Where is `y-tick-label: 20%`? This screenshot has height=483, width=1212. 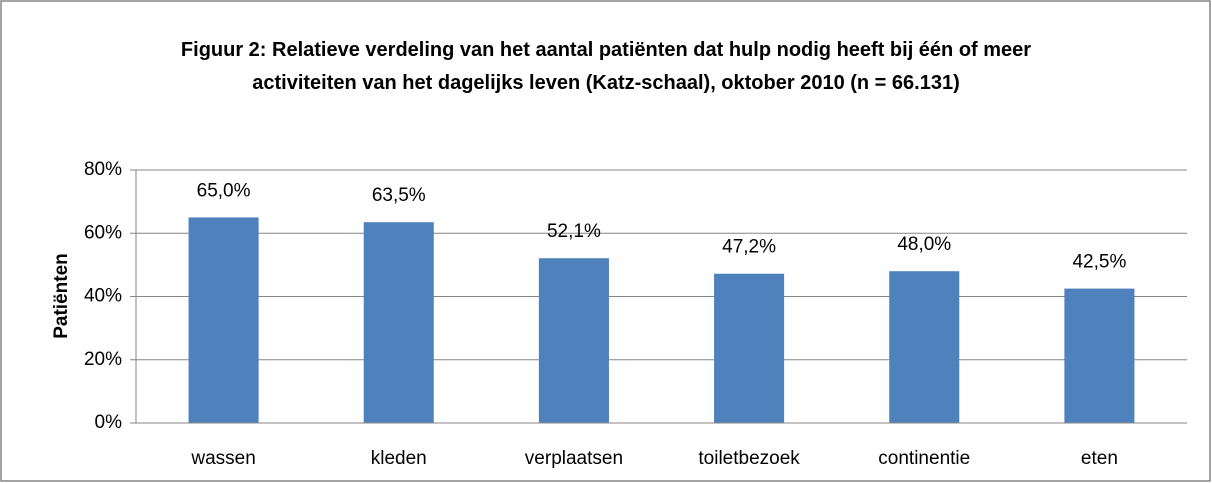 y-tick-label: 20% is located at coordinates (103, 359).